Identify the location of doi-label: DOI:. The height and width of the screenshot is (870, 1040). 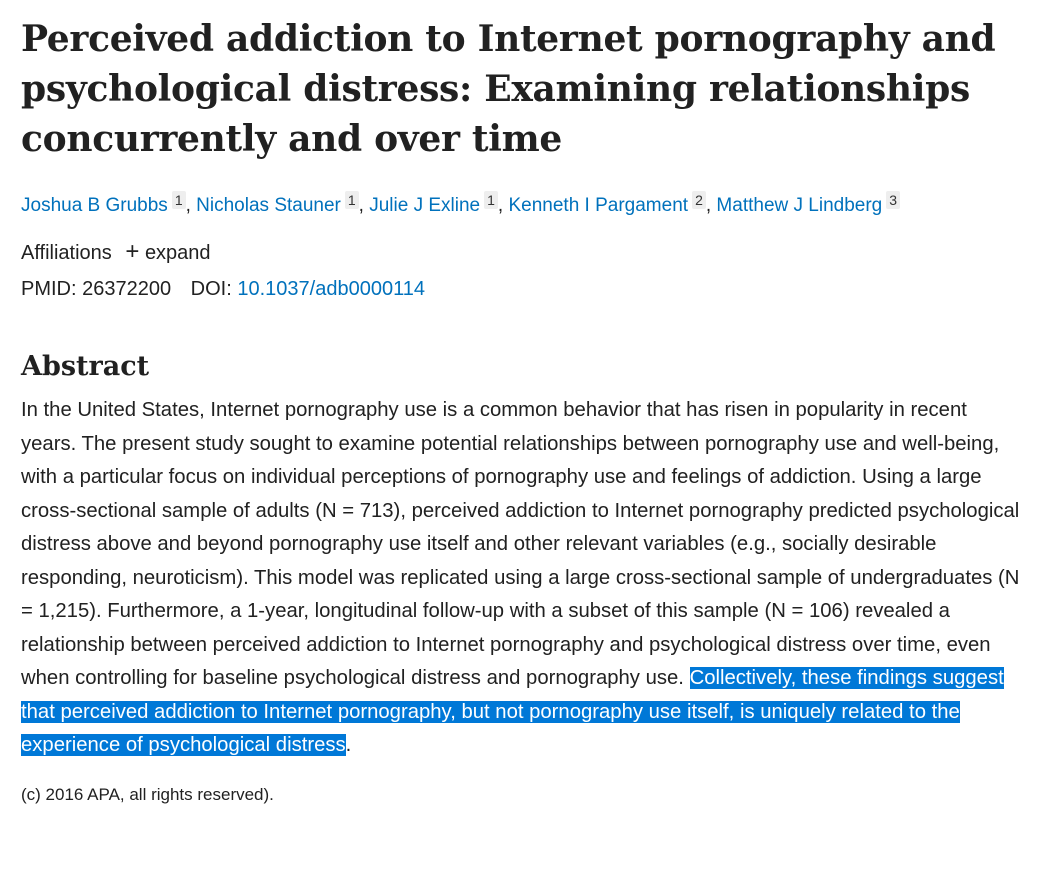
(211, 289).